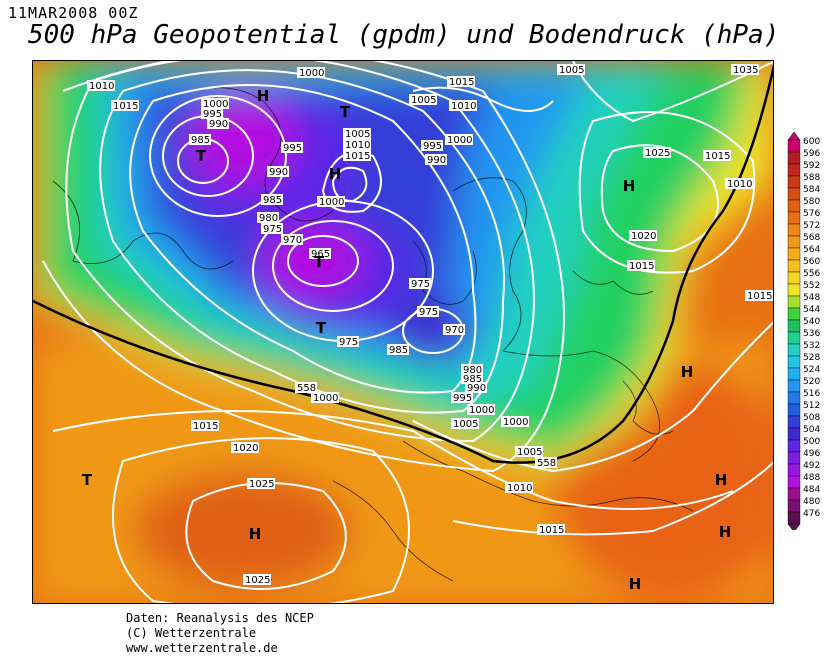 Image resolution: width=832 pixels, height=668 pixels. Describe the element at coordinates (811, 514) in the screenshot. I see `legend-label: 476` at that location.